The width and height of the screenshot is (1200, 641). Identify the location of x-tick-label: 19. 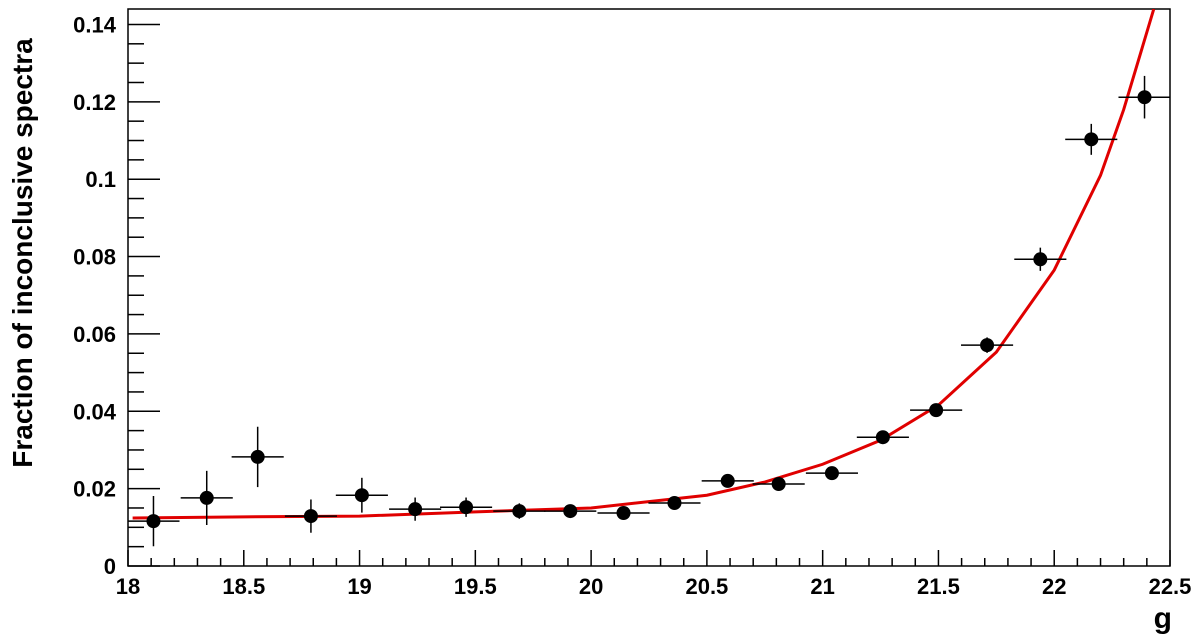
(359, 586).